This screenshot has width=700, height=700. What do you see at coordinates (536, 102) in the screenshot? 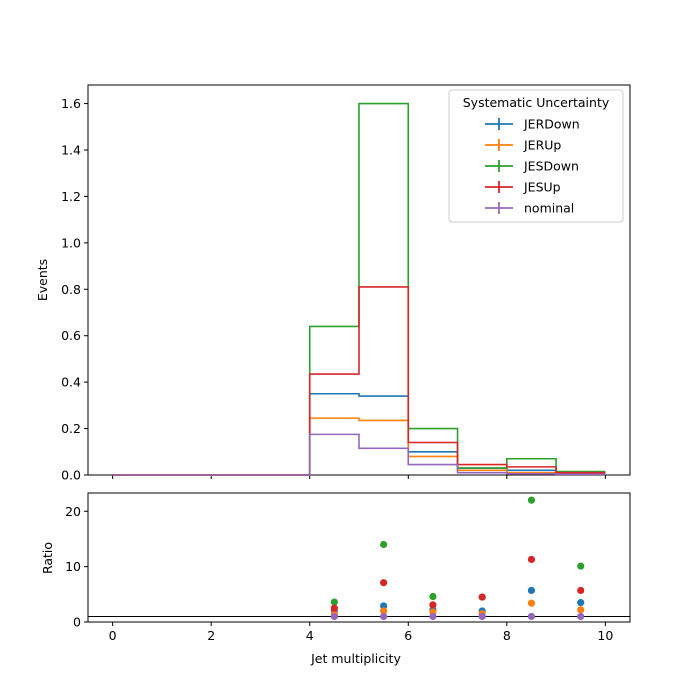
I see `legend-title: Systematic Uncertainty` at bounding box center [536, 102].